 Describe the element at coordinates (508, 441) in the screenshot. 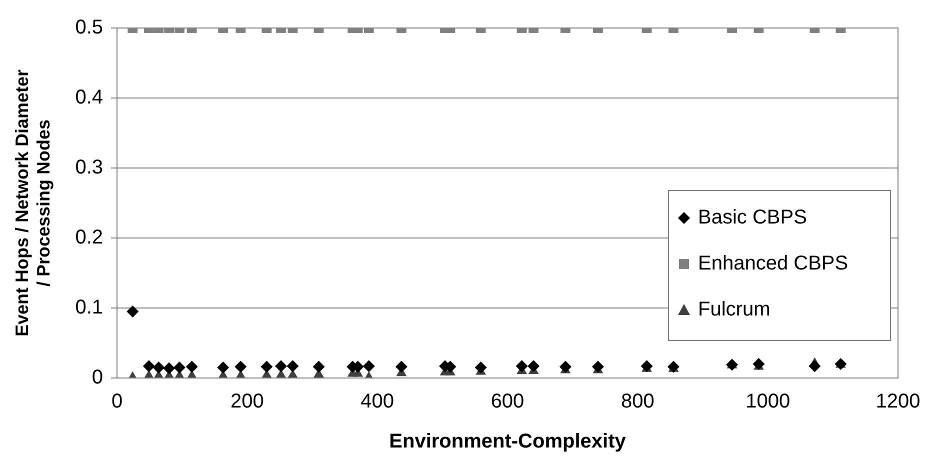

I see `x-axis-title: Environment-Complexity` at that location.